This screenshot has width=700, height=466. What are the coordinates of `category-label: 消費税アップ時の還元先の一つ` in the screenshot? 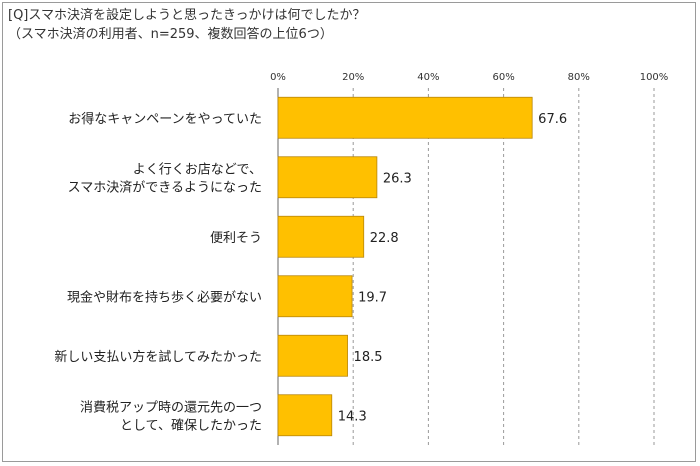 It's located at (171, 407).